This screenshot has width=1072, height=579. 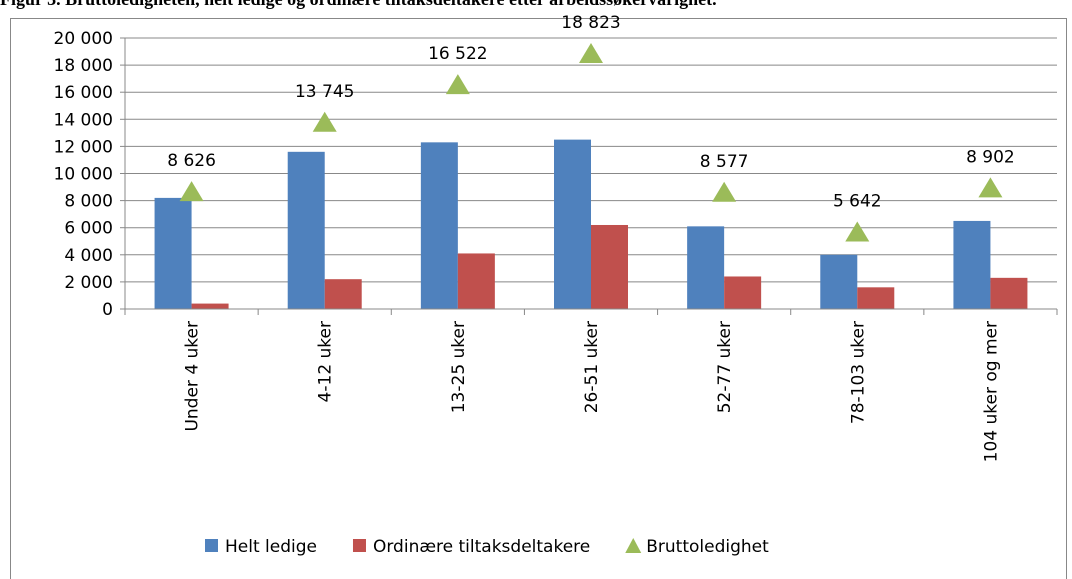 I want to click on x-tick-label: Under 4 uker, so click(x=193, y=376).